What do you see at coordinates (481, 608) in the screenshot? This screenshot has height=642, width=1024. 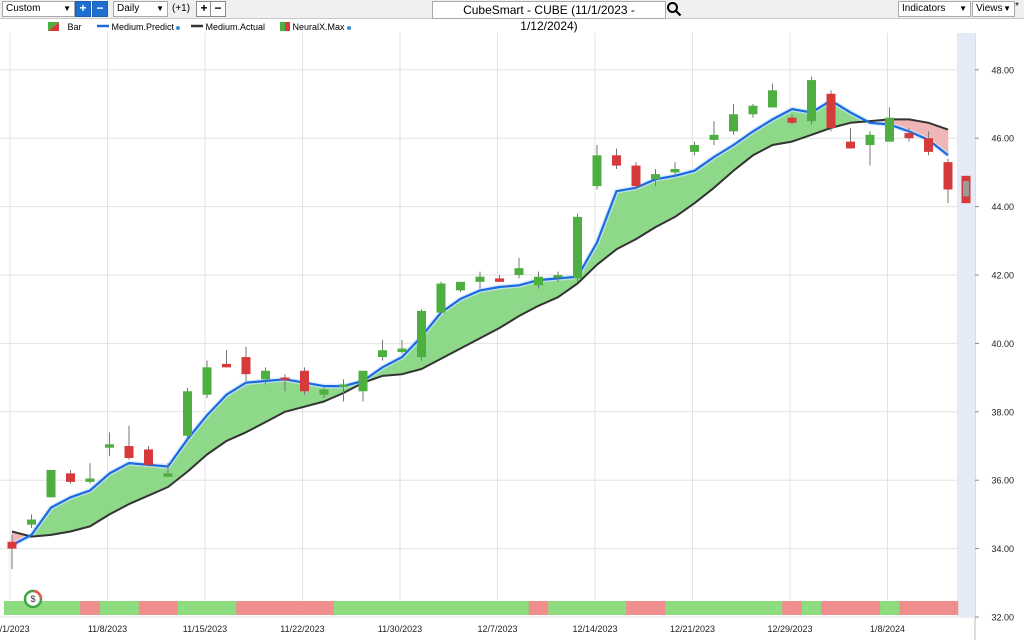 I see `signal-strip` at bounding box center [481, 608].